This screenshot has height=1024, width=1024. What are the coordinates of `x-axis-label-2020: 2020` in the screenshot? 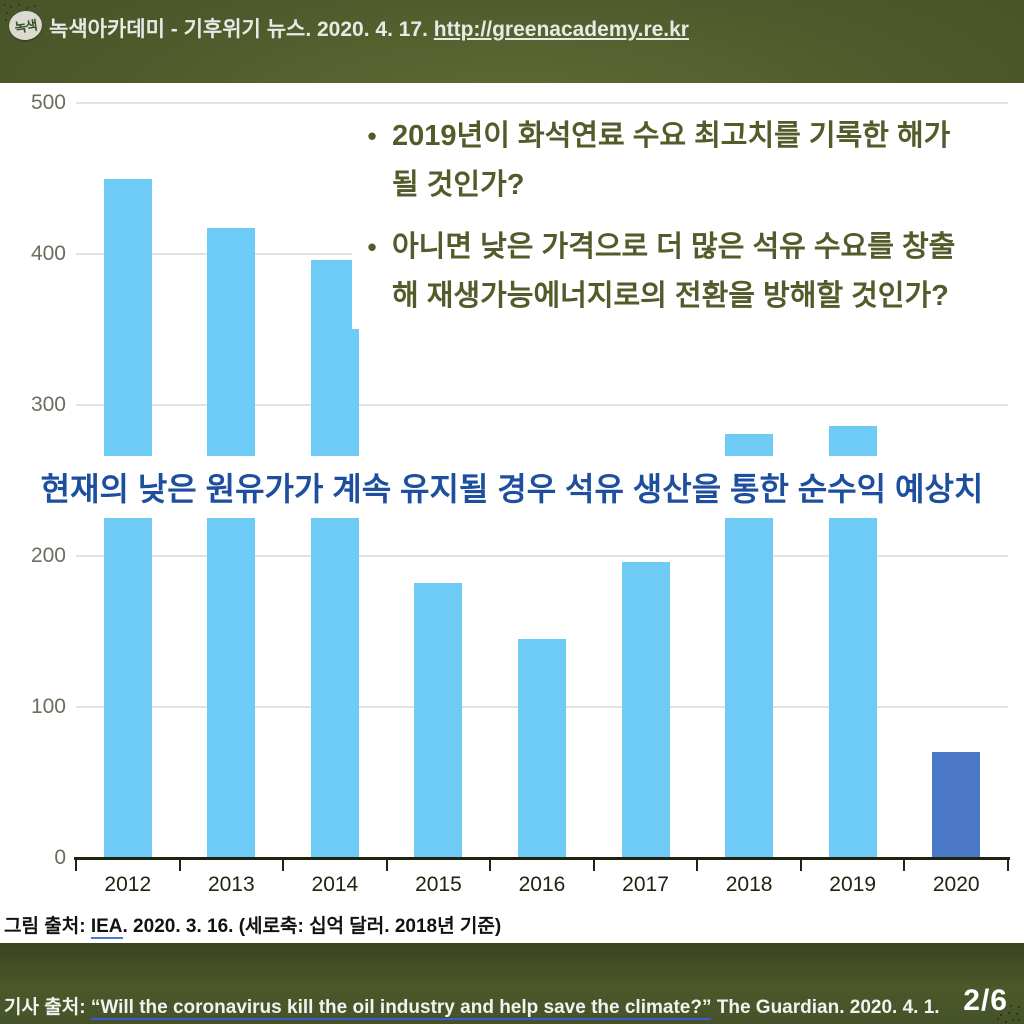 It's located at (956, 884).